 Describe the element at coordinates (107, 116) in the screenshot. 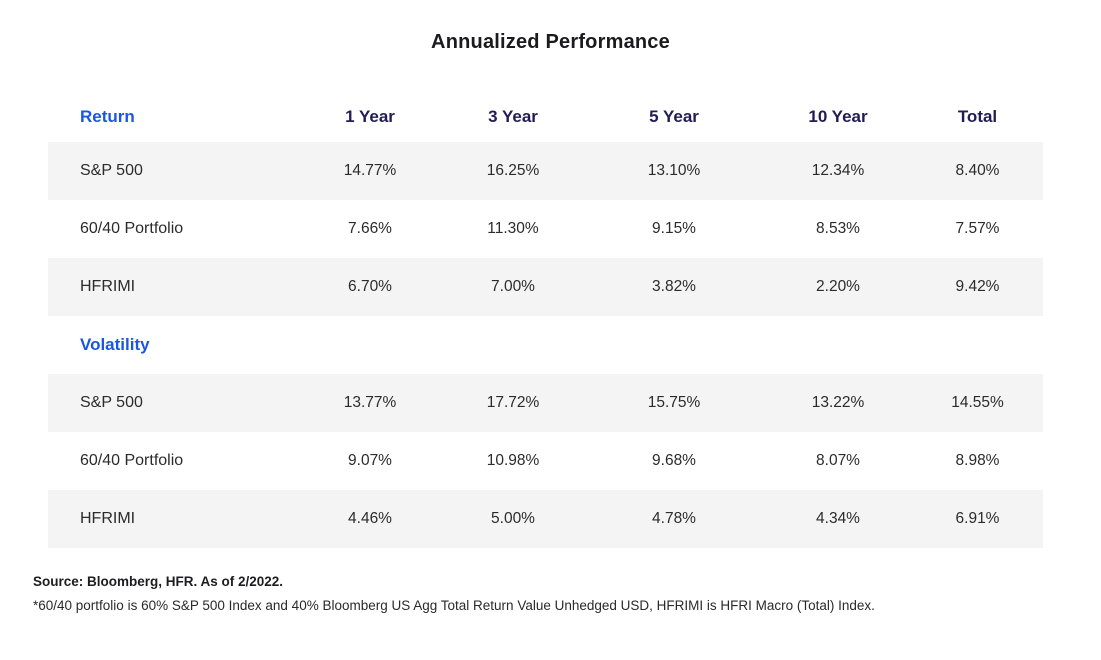

I see `section-label-return: Return` at that location.